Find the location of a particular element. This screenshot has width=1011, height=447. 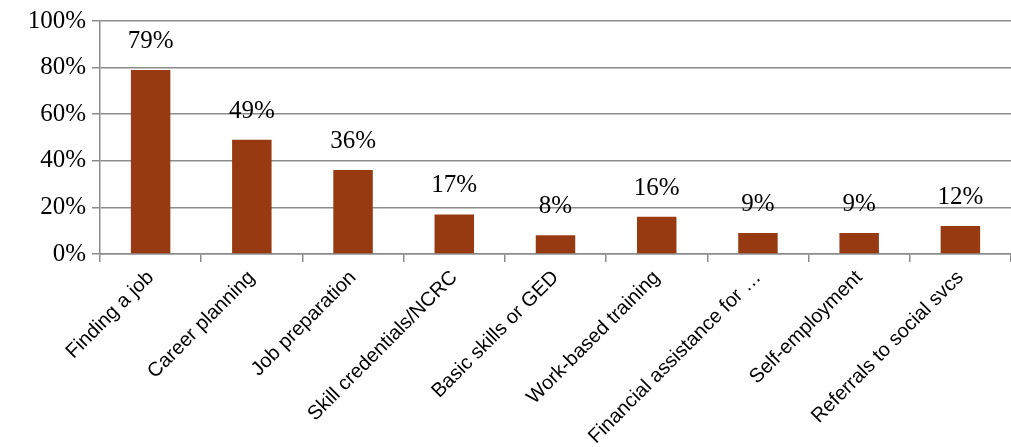

y-tick-label: 0% is located at coordinates (69, 252).